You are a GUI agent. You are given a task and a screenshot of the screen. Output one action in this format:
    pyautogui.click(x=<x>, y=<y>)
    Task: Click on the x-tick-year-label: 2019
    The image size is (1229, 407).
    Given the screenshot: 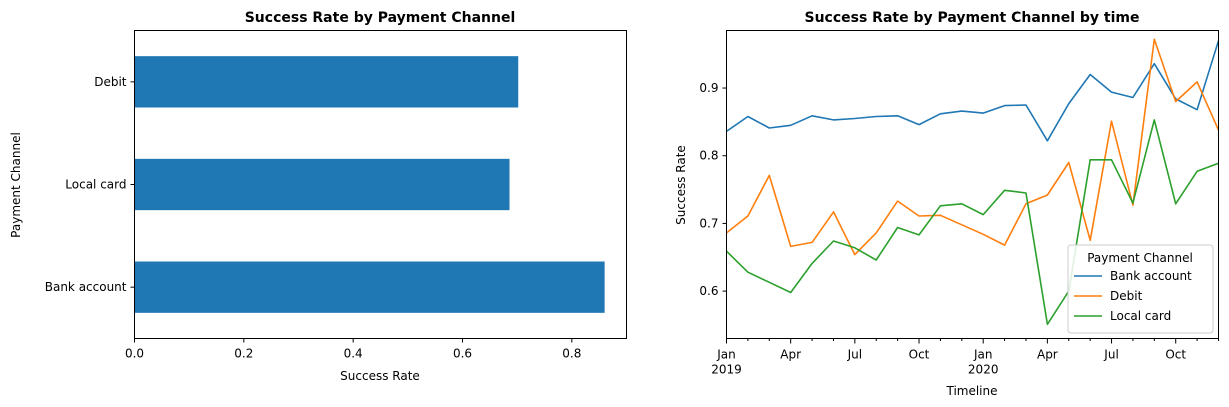 What is the action you would take?
    pyautogui.click(x=726, y=370)
    